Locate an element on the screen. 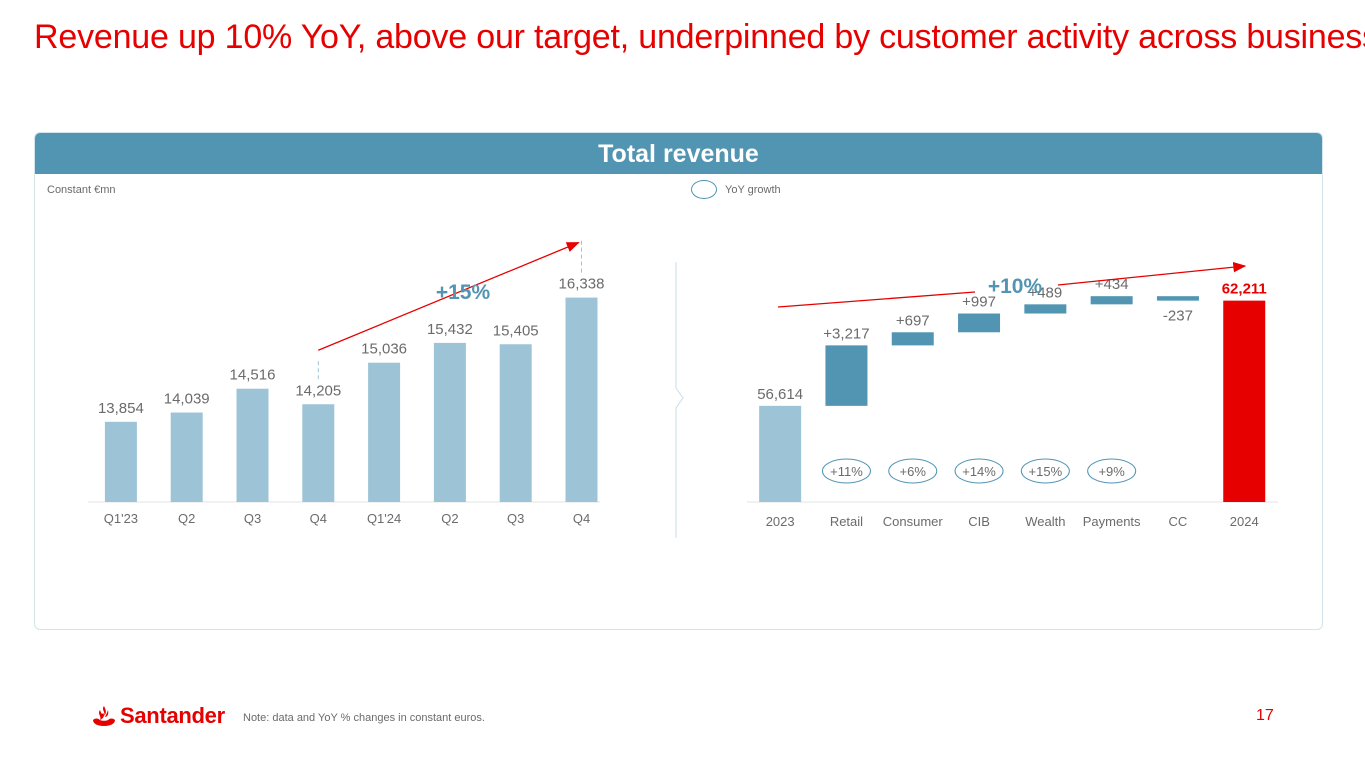 Image resolution: width=1365 pixels, height=768 pixels. bridge-arrow-start is located at coordinates (876, 299).